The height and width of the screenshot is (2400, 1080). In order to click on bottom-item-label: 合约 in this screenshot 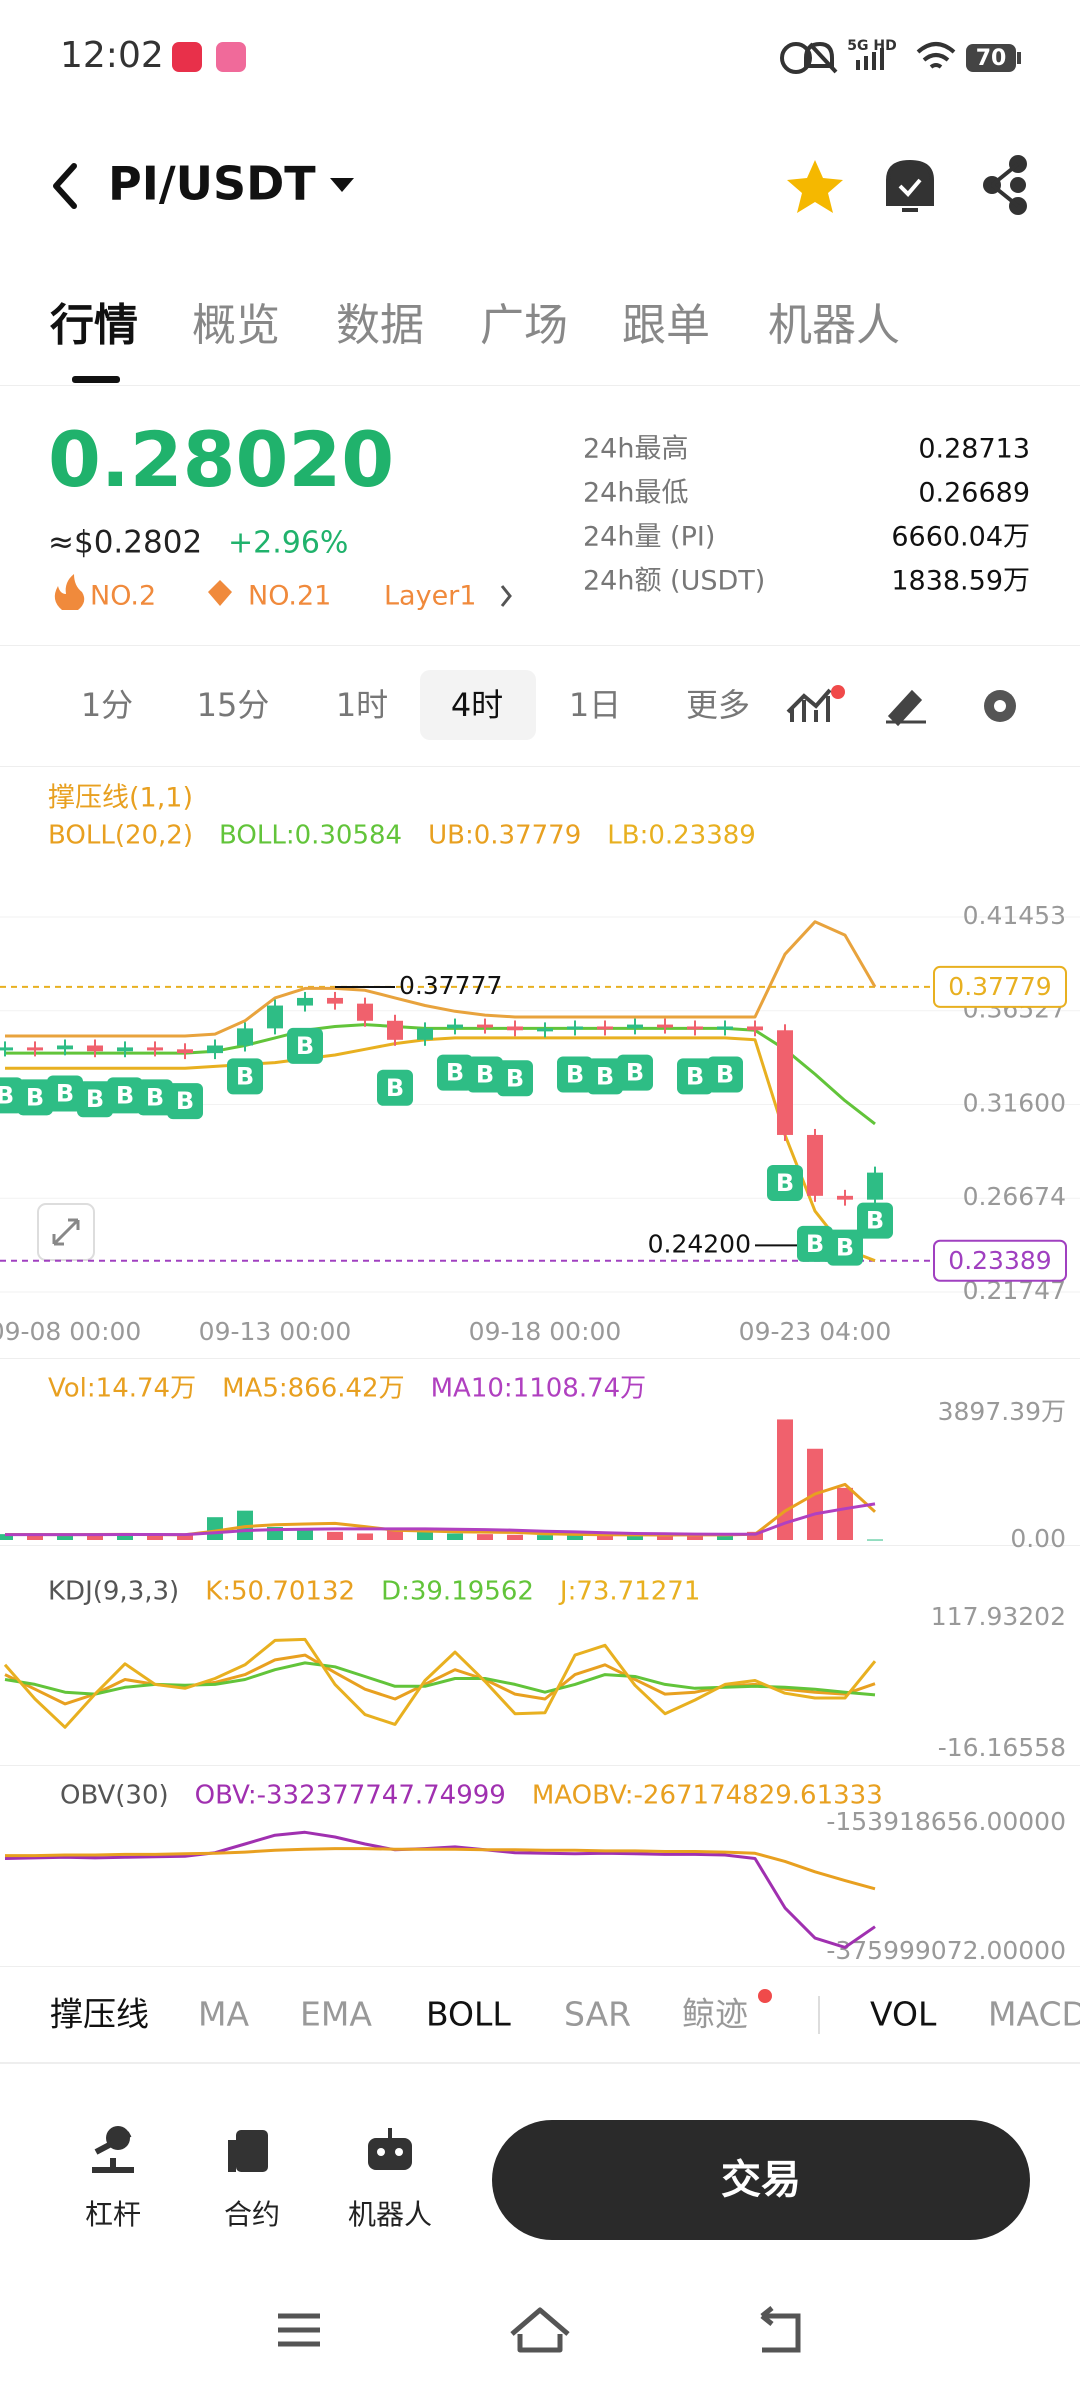, I will do `click(252, 2214)`.